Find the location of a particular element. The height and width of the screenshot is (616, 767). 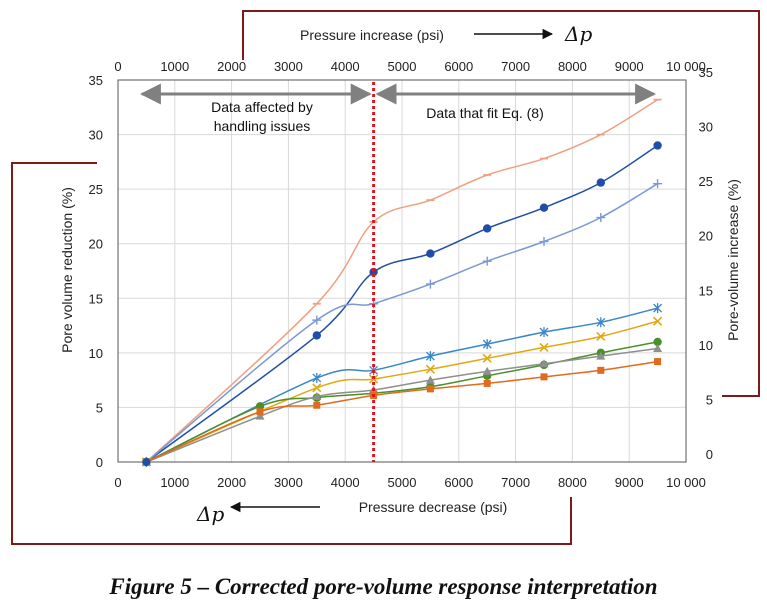

x-tick-label-bottom: 8000 is located at coordinates (572, 482).